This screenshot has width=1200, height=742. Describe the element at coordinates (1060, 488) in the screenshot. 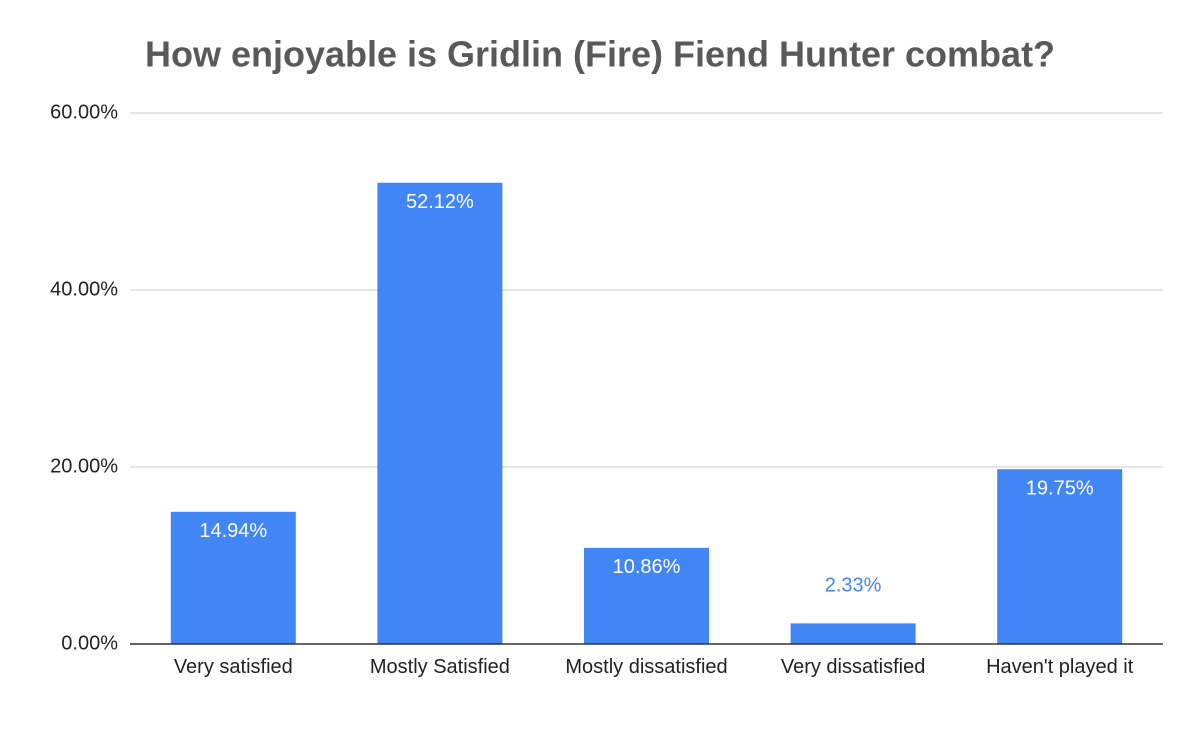

I see `data-label: 19.75%` at that location.